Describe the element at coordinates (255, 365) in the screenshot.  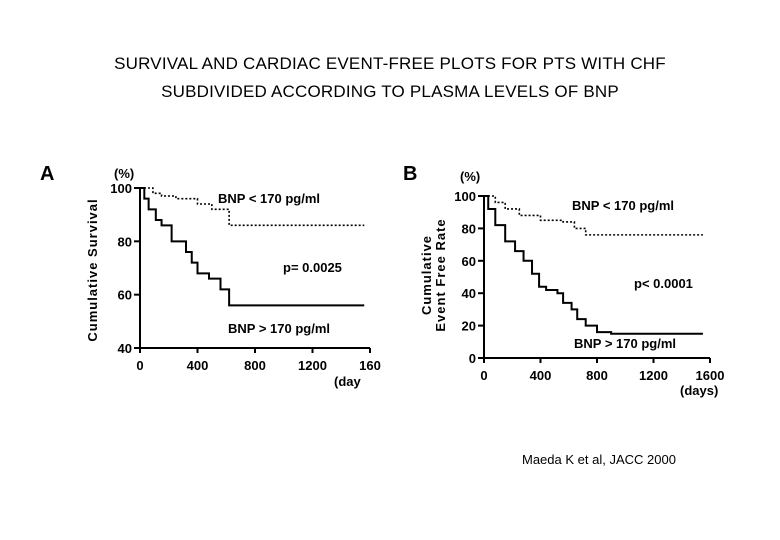
I see `panel-a-x-tick-label: 800` at that location.